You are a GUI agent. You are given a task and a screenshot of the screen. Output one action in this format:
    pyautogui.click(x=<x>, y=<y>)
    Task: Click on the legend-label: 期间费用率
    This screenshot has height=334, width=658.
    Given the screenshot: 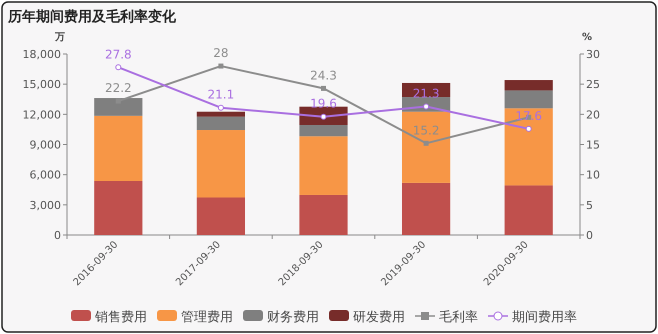 What is the action you would take?
    pyautogui.click(x=544, y=317)
    